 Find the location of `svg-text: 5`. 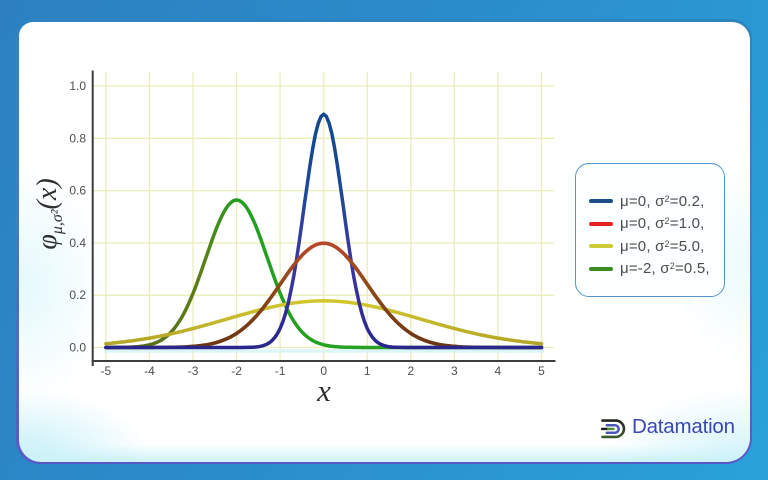

svg-text: 5 is located at coordinates (541, 371).